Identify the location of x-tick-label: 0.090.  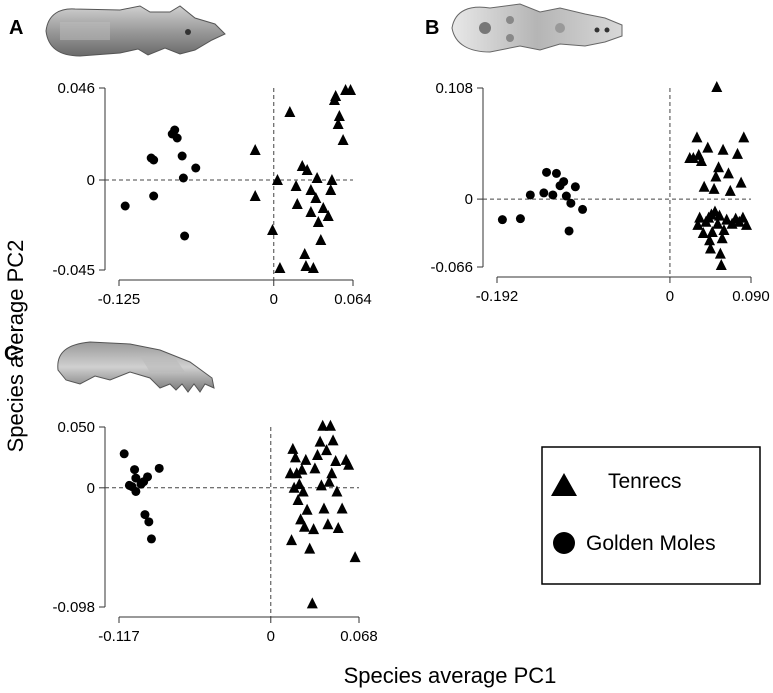
(751, 296).